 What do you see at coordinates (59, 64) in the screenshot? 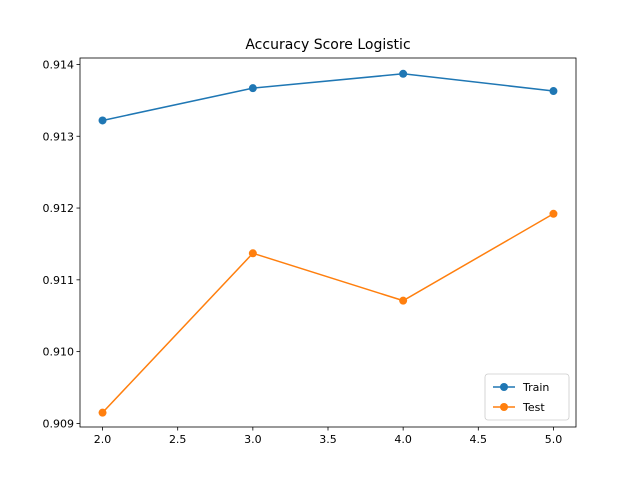
I see `y-tick-label: 0.914` at bounding box center [59, 64].